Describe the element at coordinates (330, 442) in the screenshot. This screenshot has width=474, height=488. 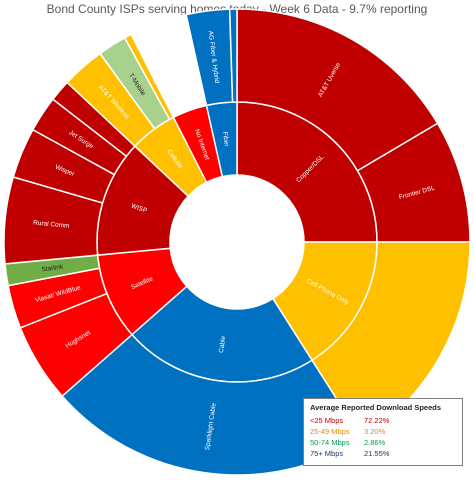
I see `legend-item-label: 50-74 Mbps` at that location.